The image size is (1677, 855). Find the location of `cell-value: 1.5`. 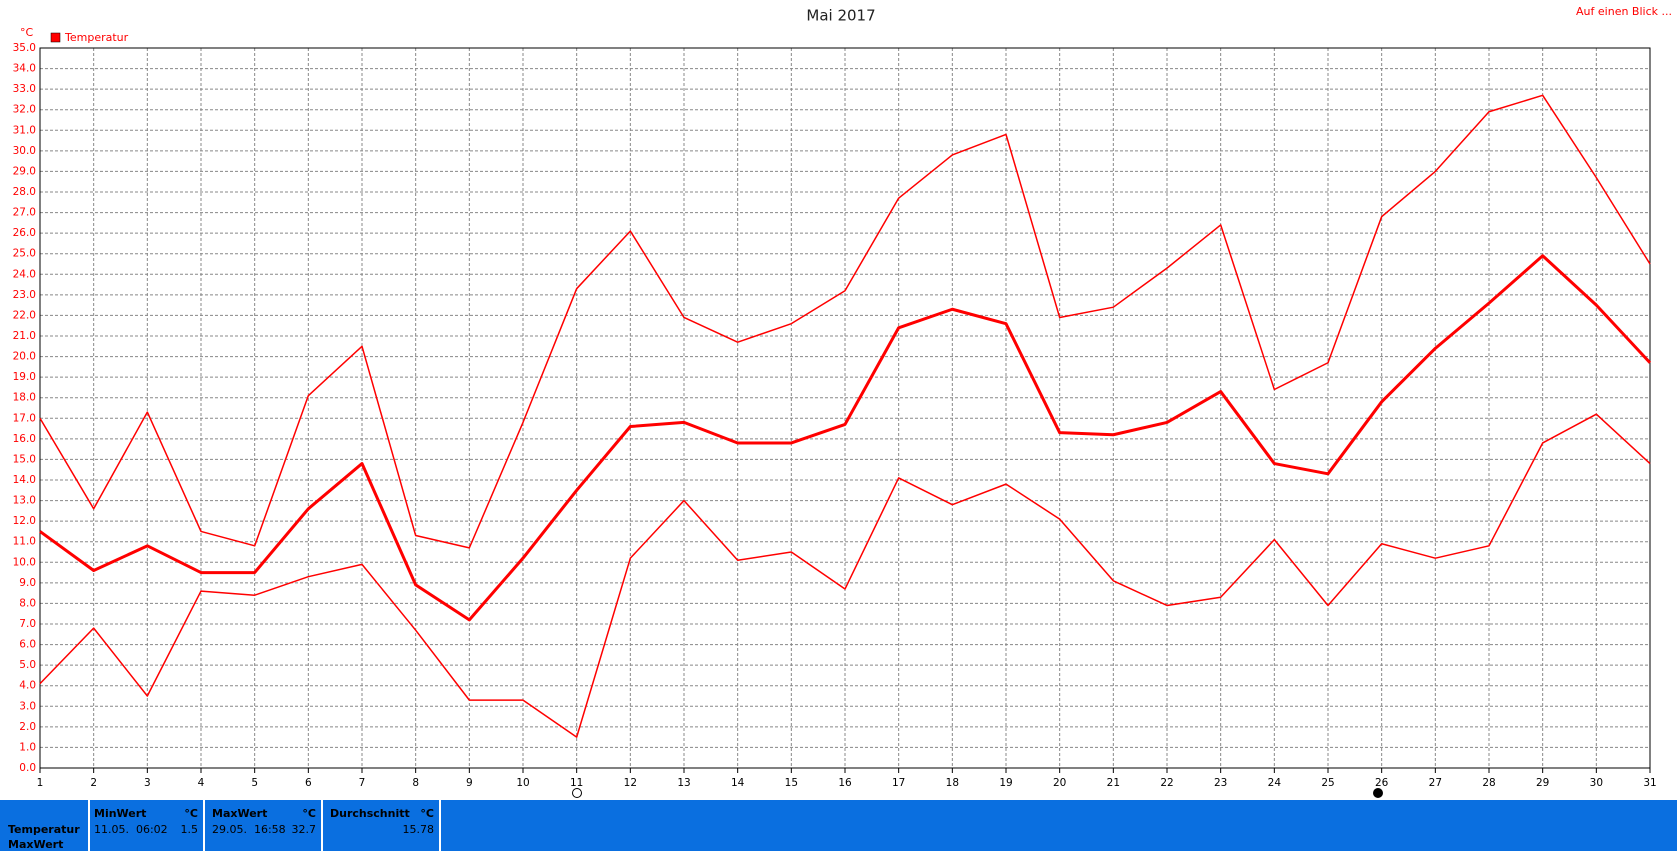

cell-value: 1.5 is located at coordinates (190, 829).